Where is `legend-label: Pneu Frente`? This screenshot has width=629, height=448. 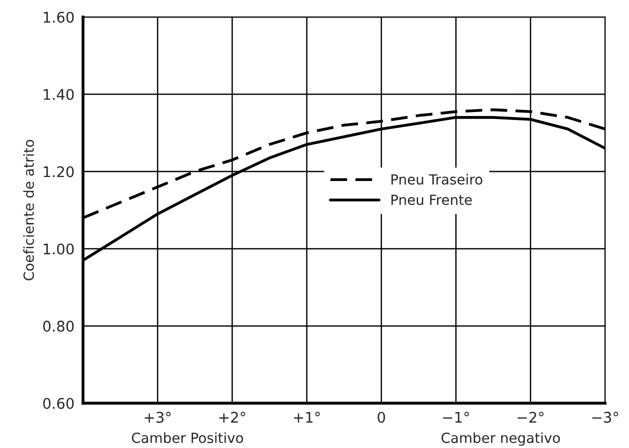
legend-label: Pneu Frente is located at coordinates (431, 200).